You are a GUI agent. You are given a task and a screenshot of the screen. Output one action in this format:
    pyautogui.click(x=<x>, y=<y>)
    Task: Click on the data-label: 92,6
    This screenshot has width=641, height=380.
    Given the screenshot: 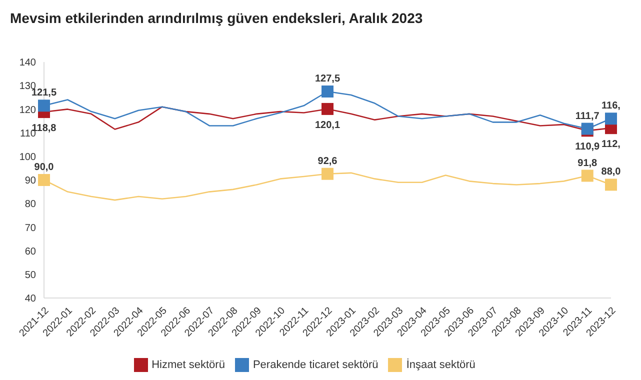 What is the action you would take?
    pyautogui.click(x=328, y=161)
    